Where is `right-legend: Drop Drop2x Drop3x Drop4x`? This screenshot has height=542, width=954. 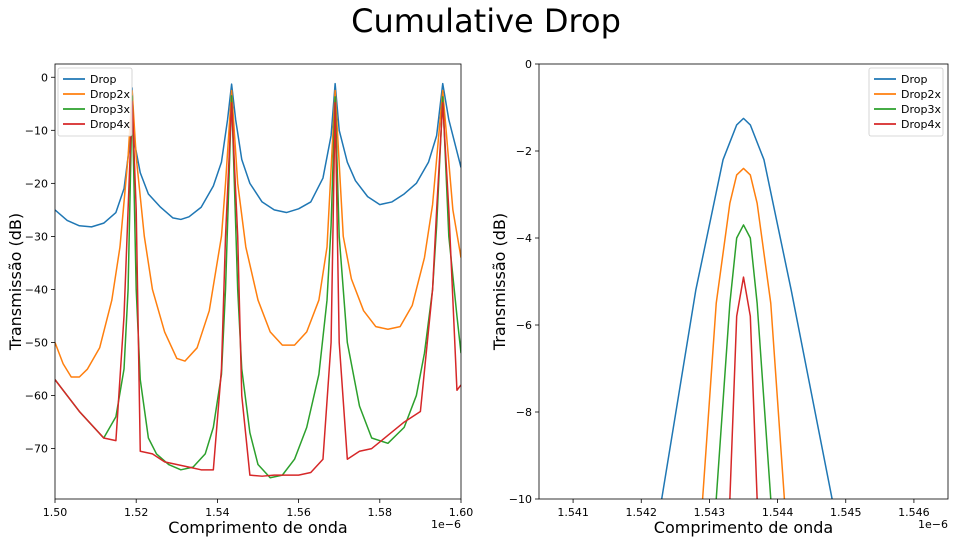
right-legend: Drop Drop2x Drop3x Drop4x is located at coordinates (906, 102).